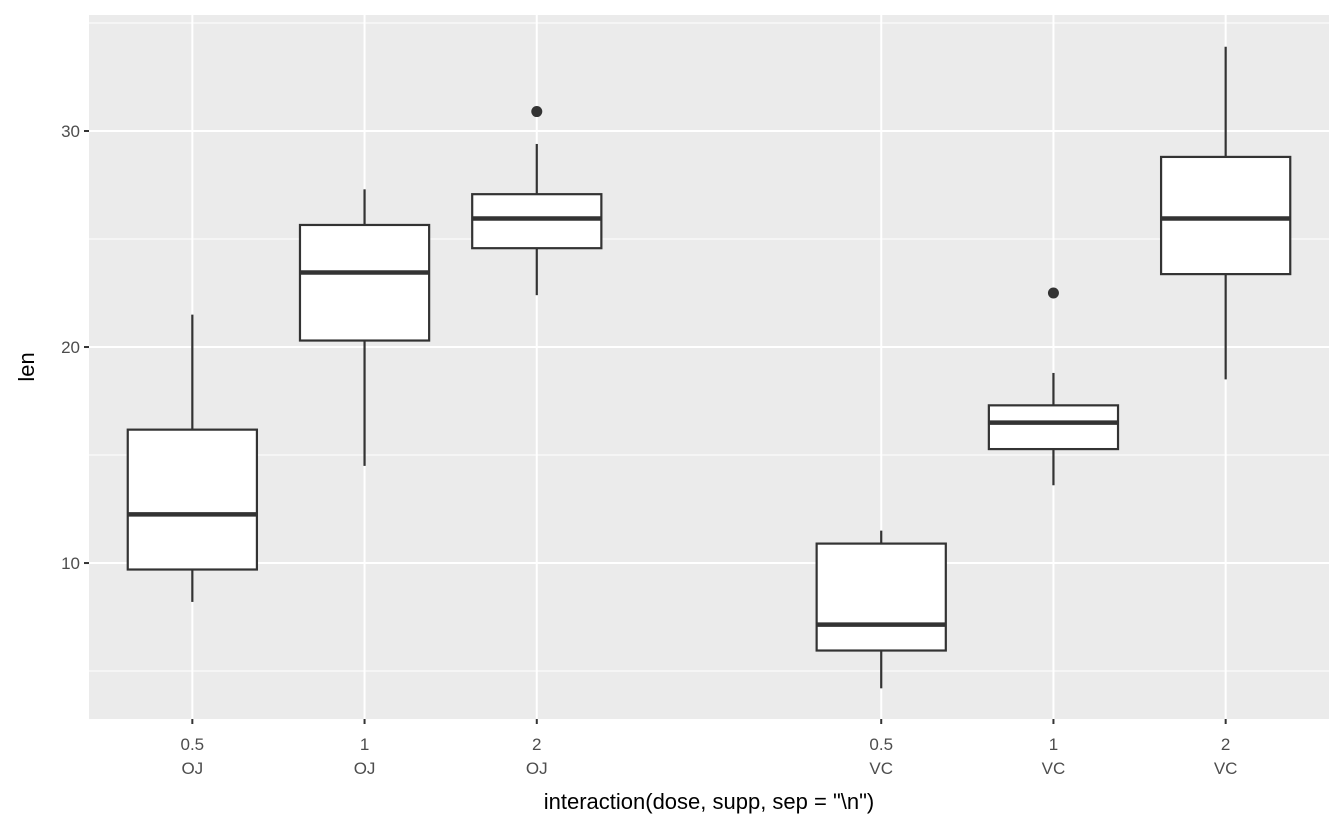 Image resolution: width=1344 pixels, height=830 pixels. I want to click on y-tick-label: 10, so click(70, 563).